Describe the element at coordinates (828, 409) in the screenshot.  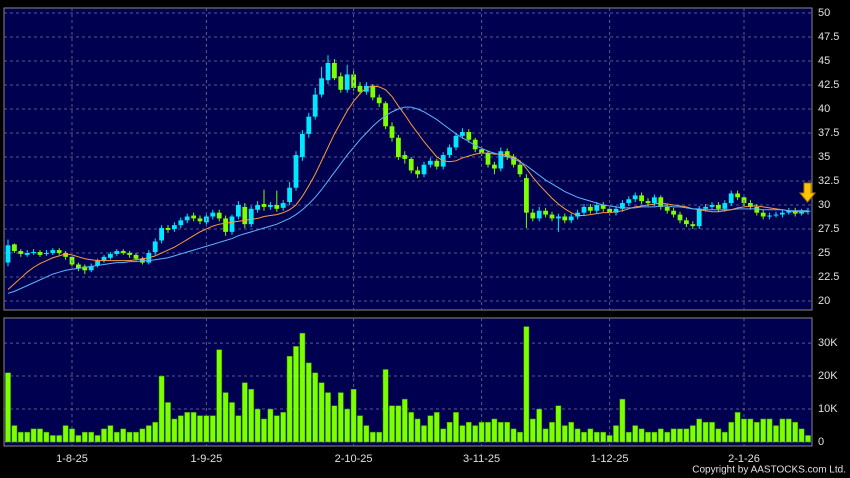
I see `y-tick-label: 10K` at that location.